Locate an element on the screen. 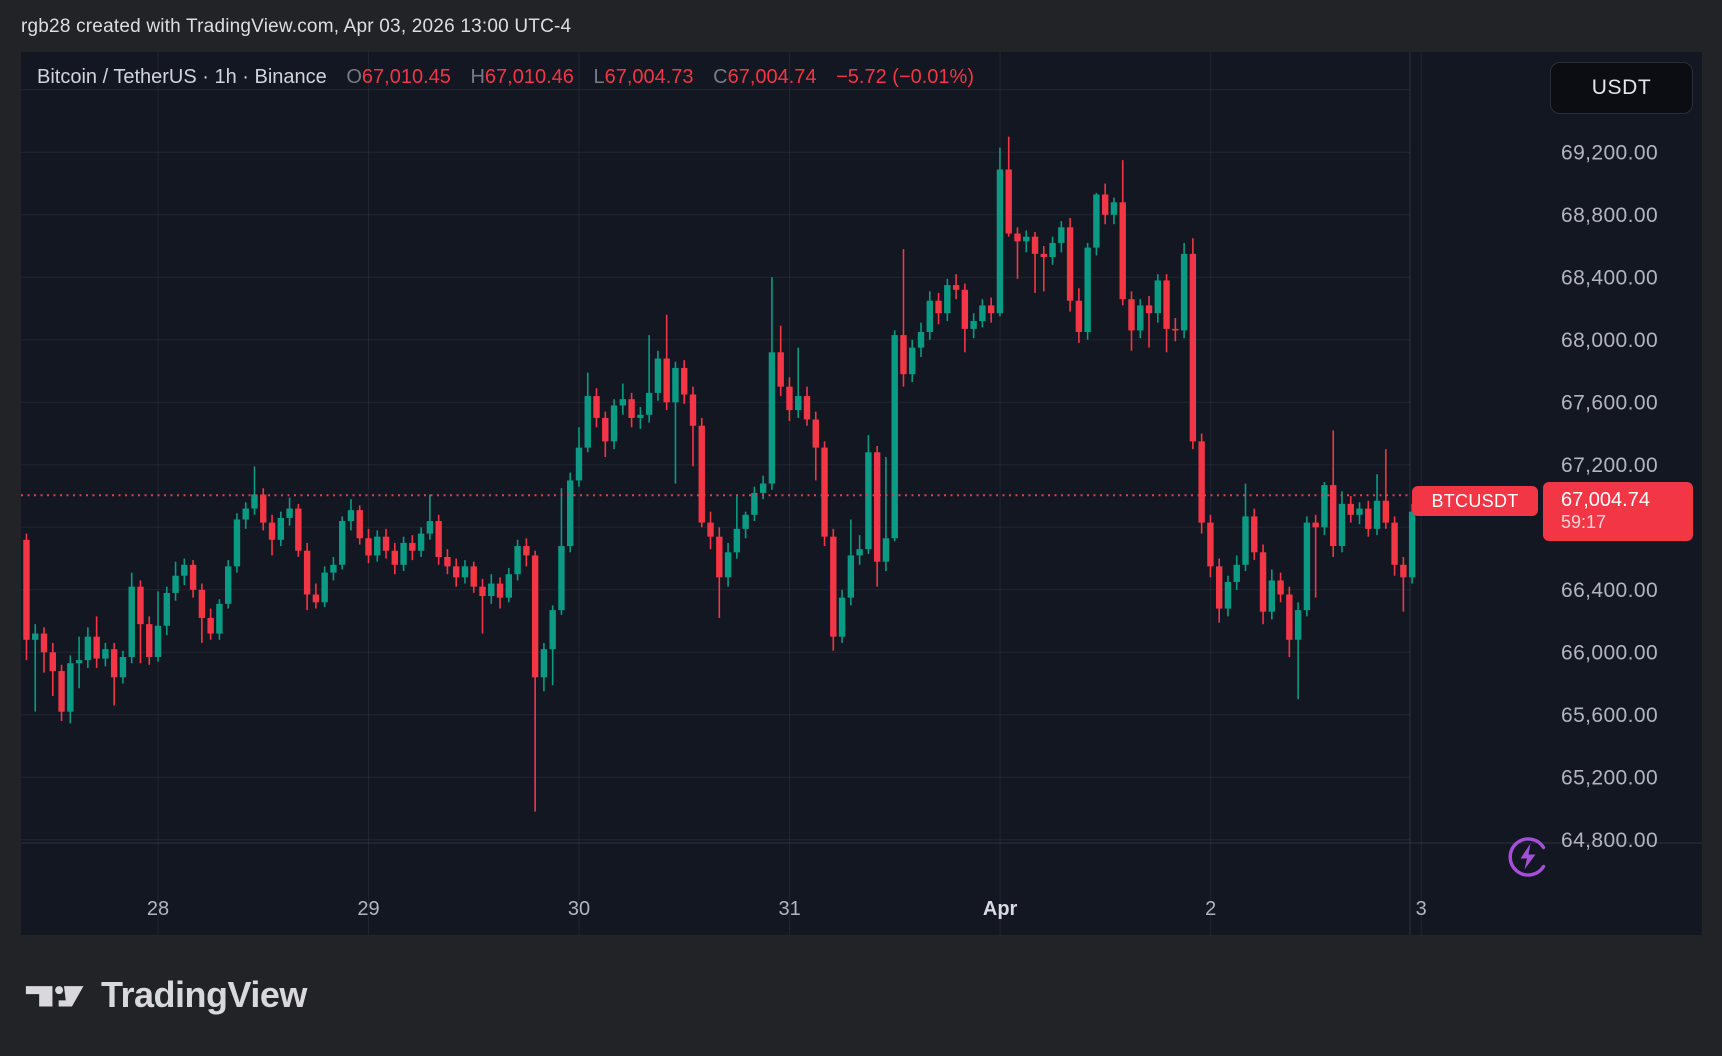  last-price-value: 67,004.74 is located at coordinates (1605, 500).